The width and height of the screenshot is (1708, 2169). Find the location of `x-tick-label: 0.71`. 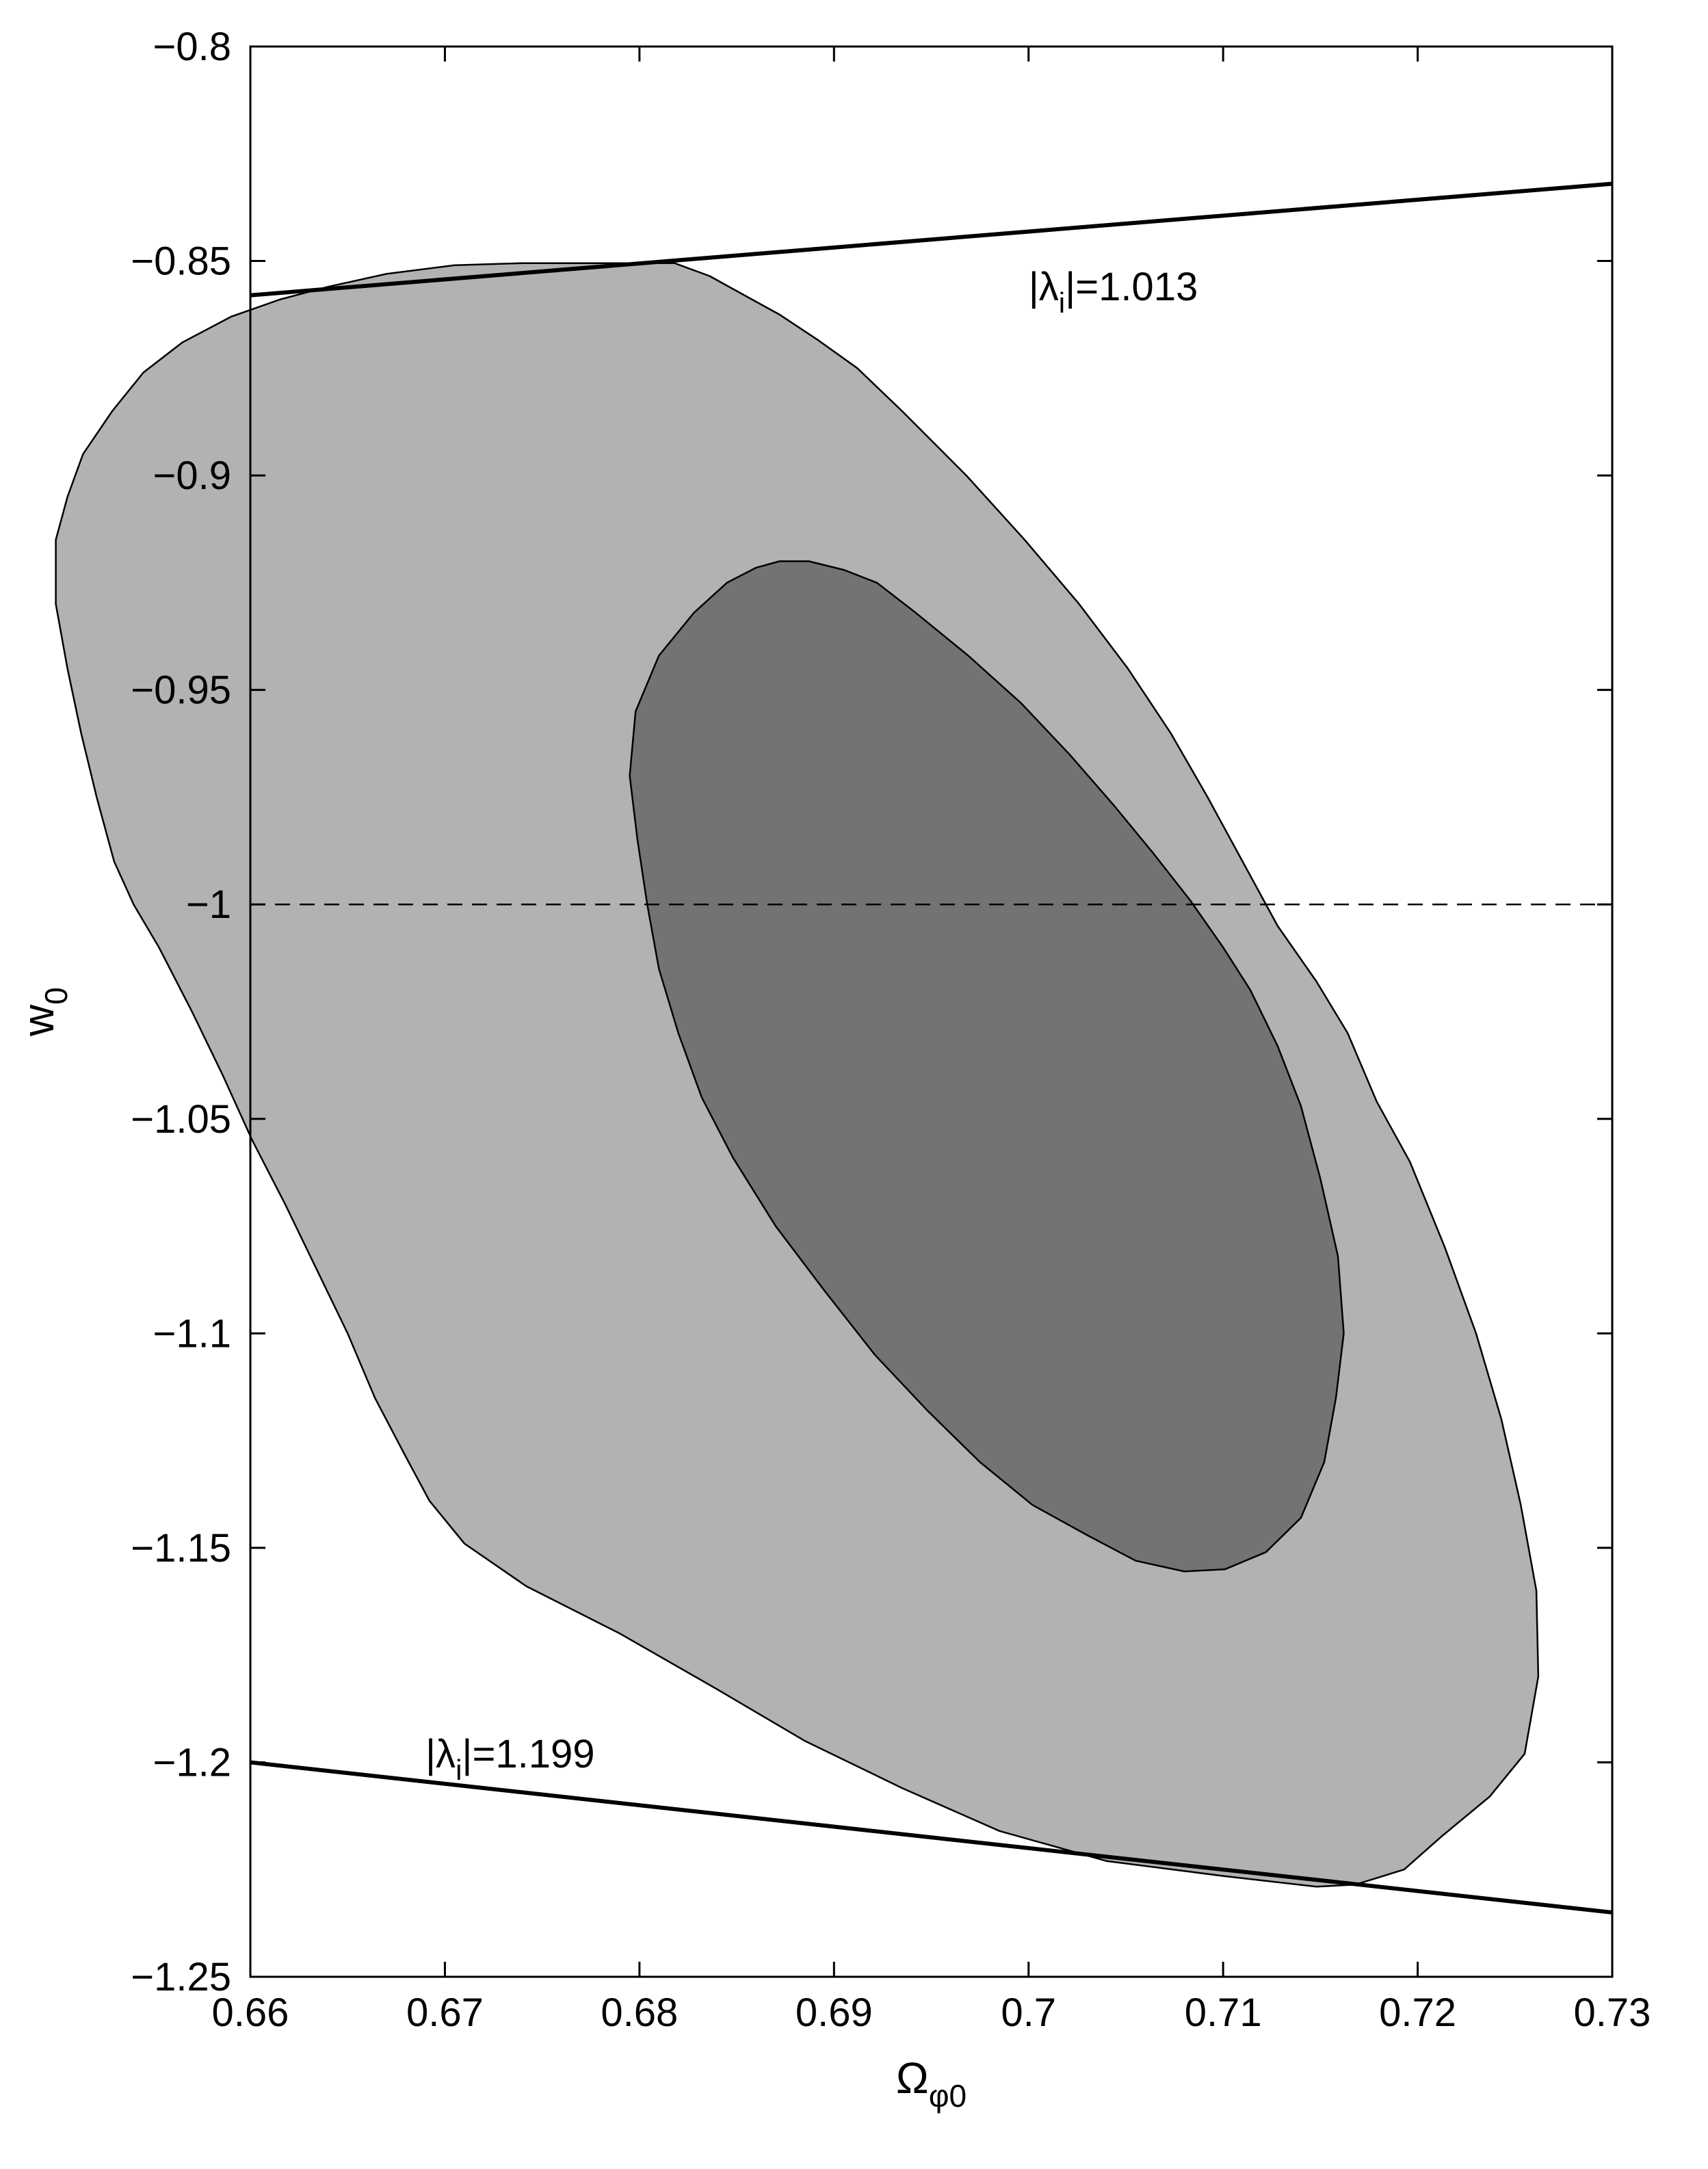

x-tick-label: 0.71 is located at coordinates (1223, 2012).